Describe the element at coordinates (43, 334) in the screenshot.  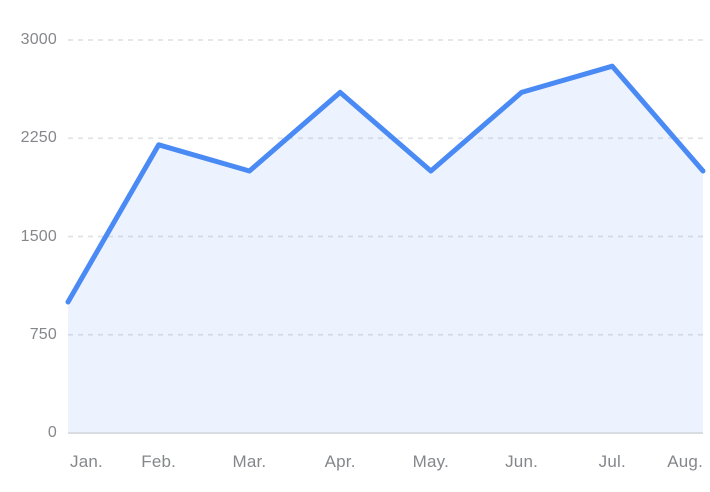
I see `y-axis-tick-label: 750` at that location.